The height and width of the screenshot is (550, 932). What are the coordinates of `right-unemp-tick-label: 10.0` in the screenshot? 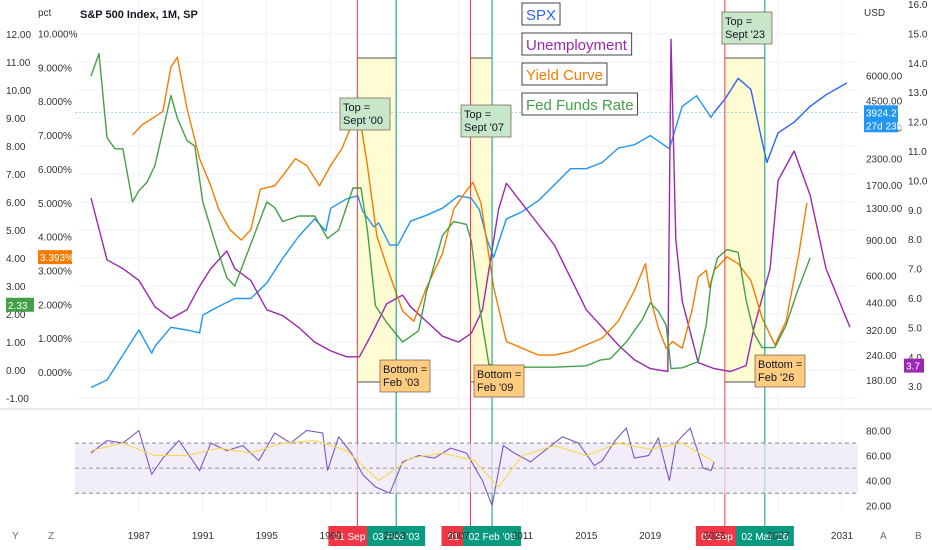 It's located at (918, 181).